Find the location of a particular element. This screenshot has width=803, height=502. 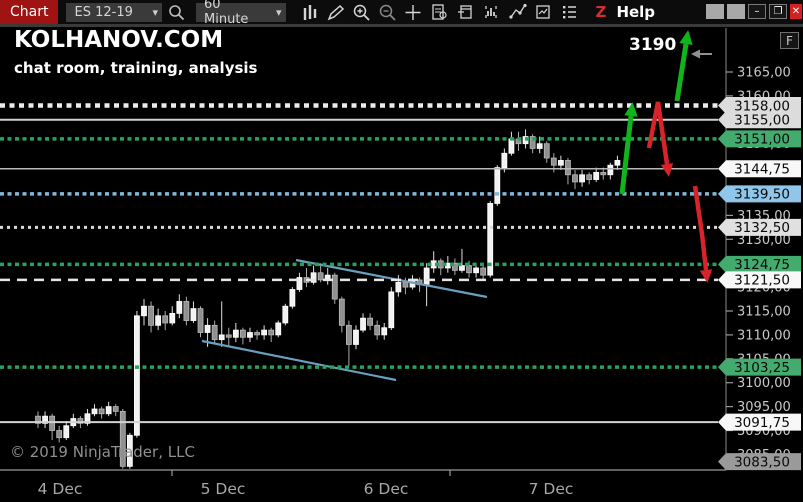

price-tag: 3158,00 is located at coordinates (759, 105).